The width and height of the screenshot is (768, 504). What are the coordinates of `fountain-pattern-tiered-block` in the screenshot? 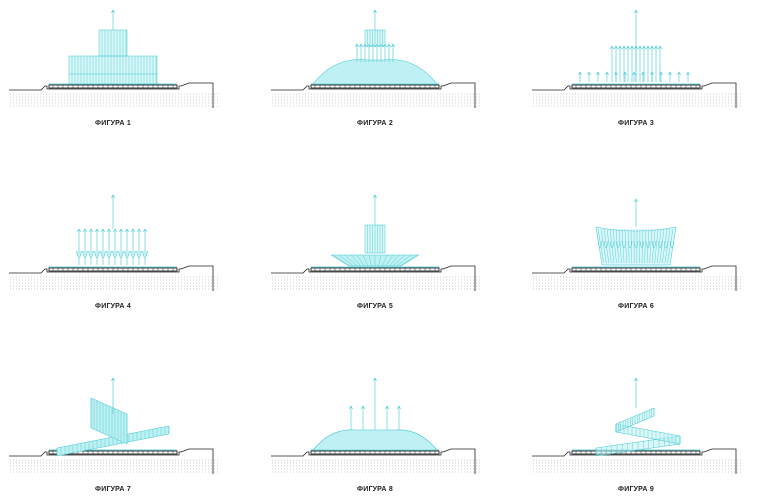 It's located at (113, 47).